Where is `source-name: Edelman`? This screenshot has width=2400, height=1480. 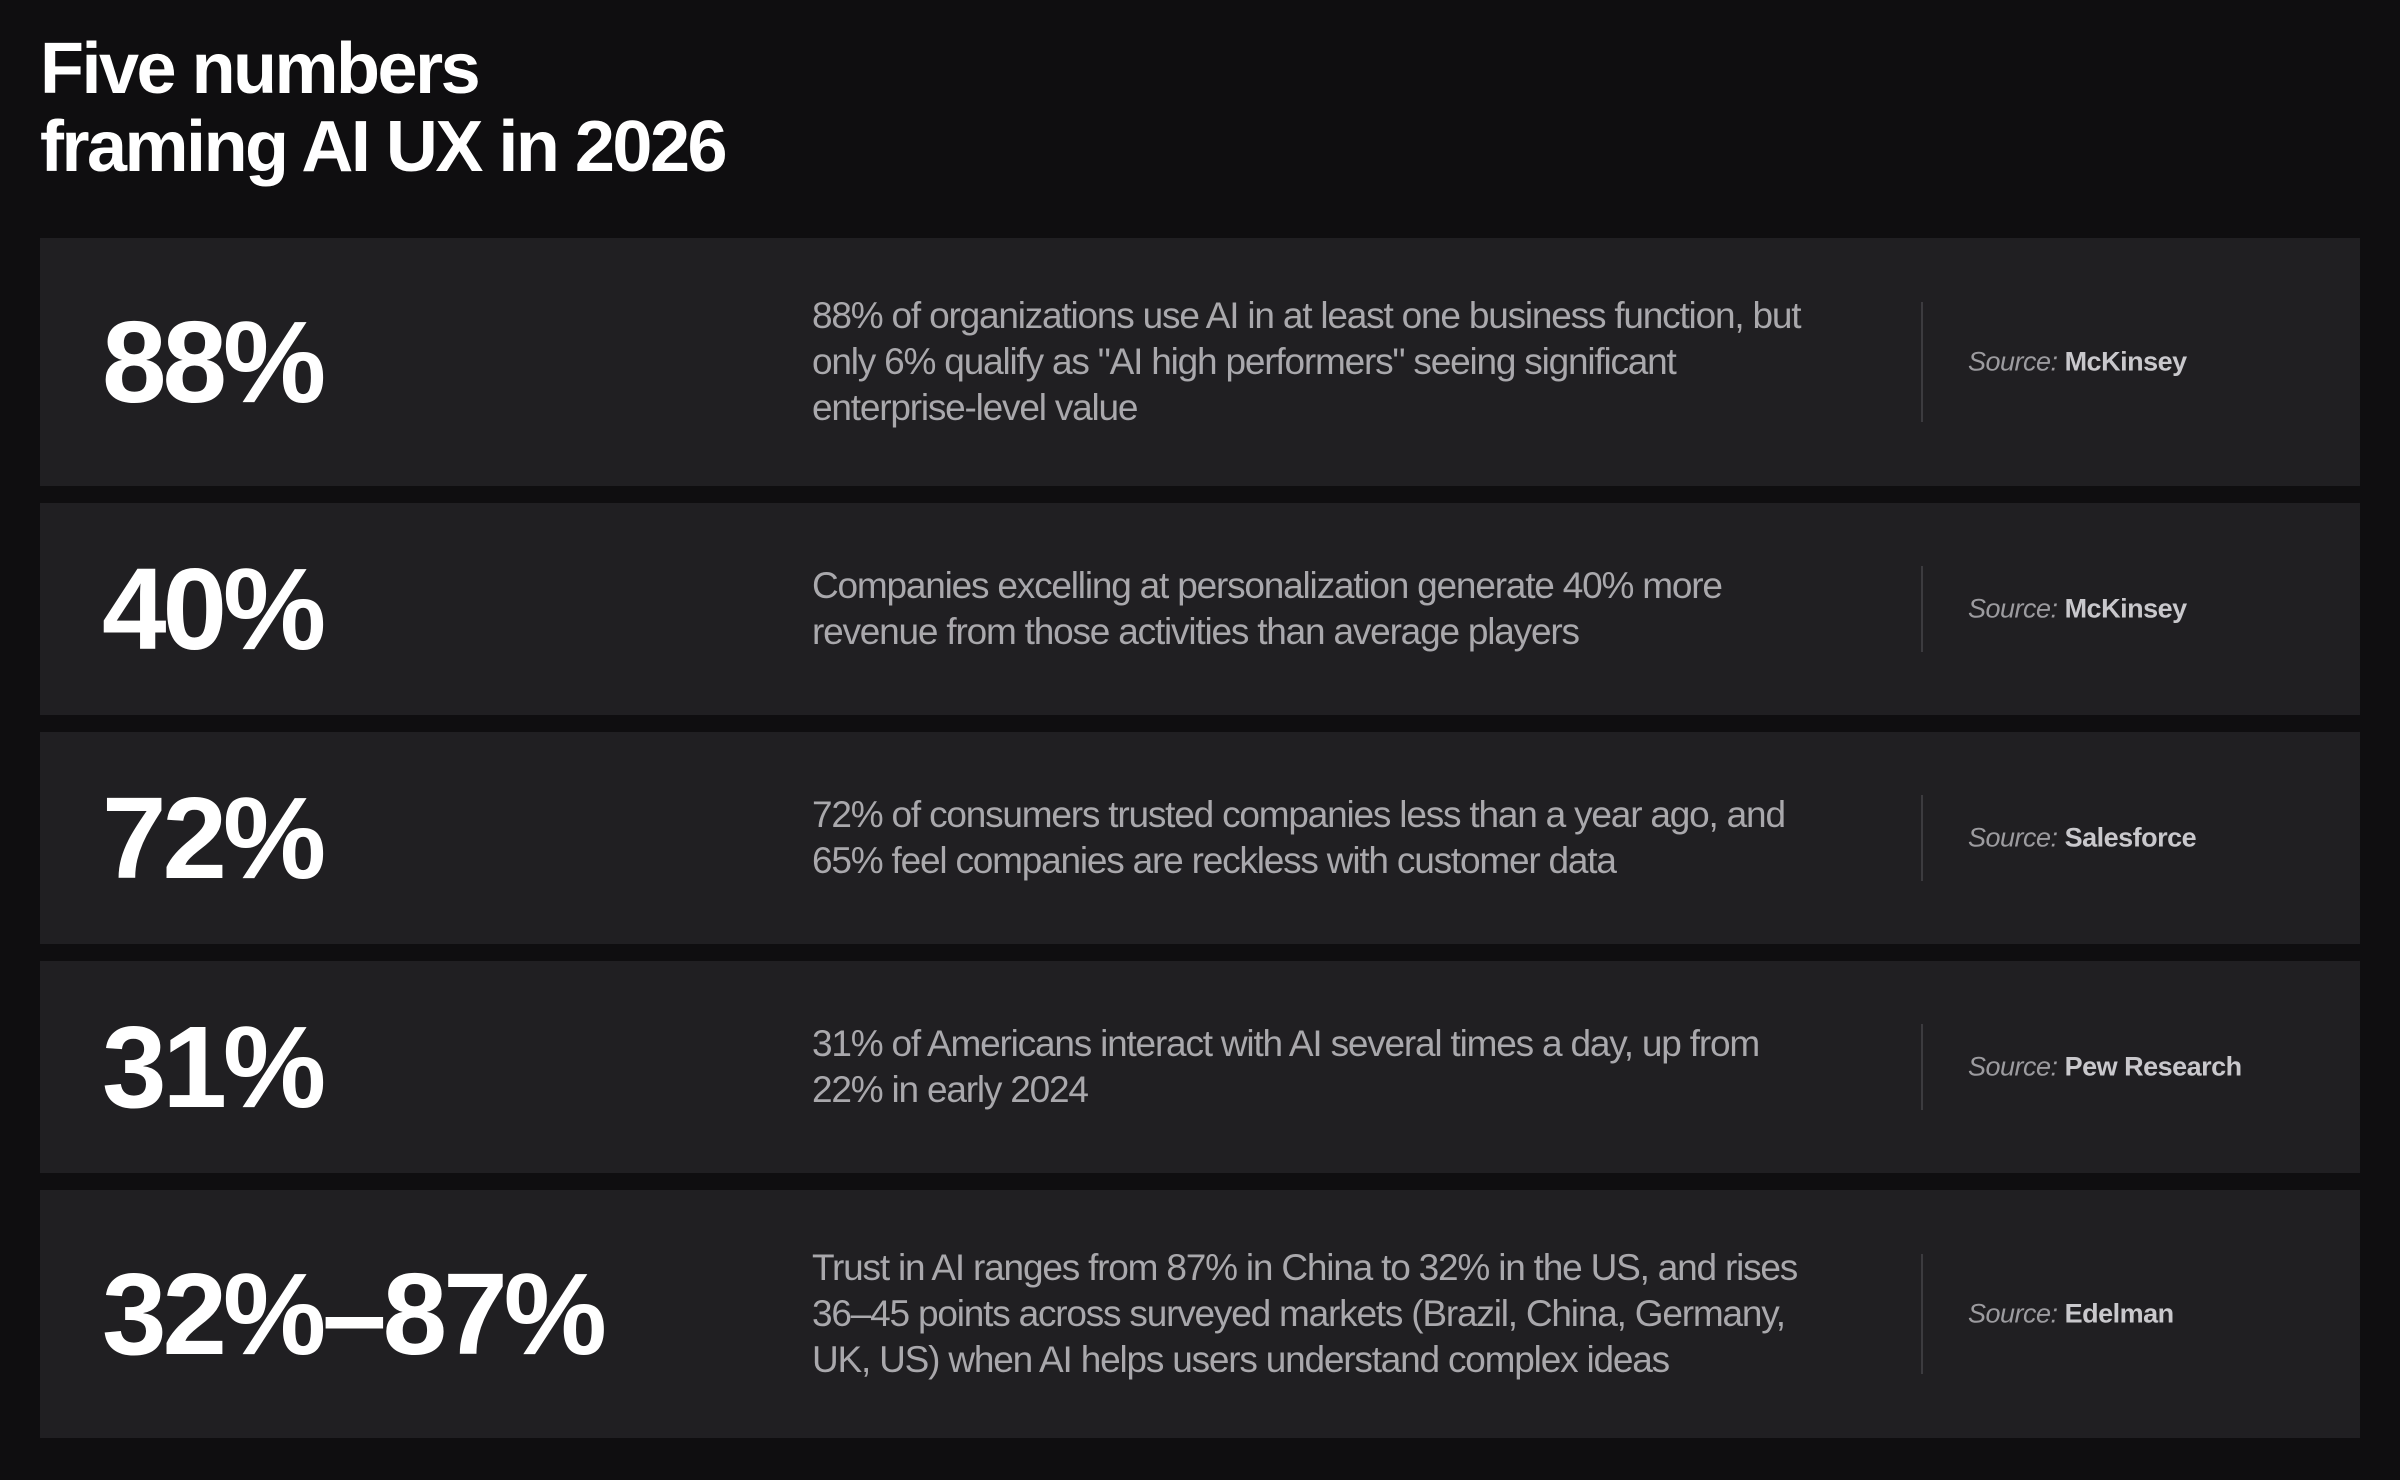
source-name: Edelman is located at coordinates (2119, 1313).